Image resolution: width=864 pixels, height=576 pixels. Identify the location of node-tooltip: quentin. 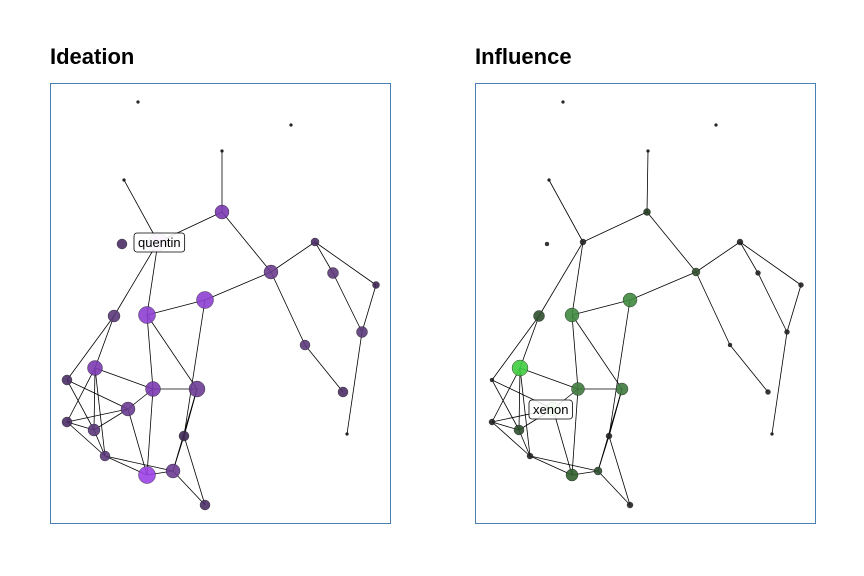
(159, 242).